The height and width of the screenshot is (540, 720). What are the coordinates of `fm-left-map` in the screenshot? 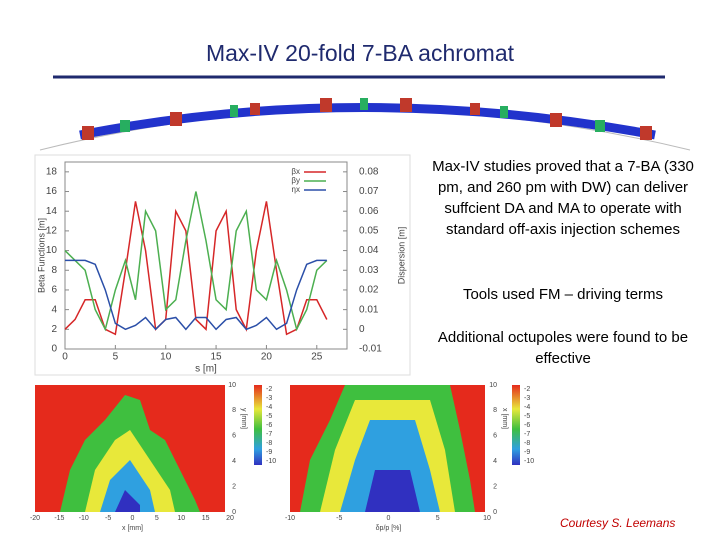 It's located at (130, 448).